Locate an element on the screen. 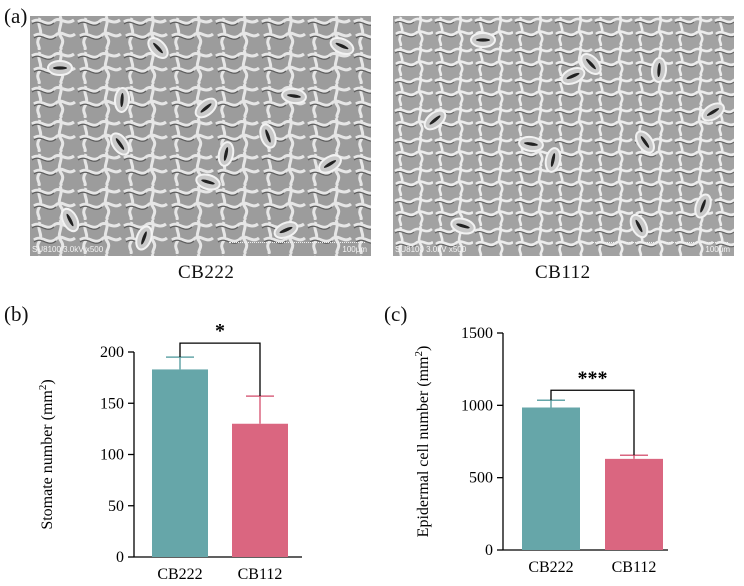 This screenshot has width=744, height=586. significance-bracket is located at coordinates (220, 369).